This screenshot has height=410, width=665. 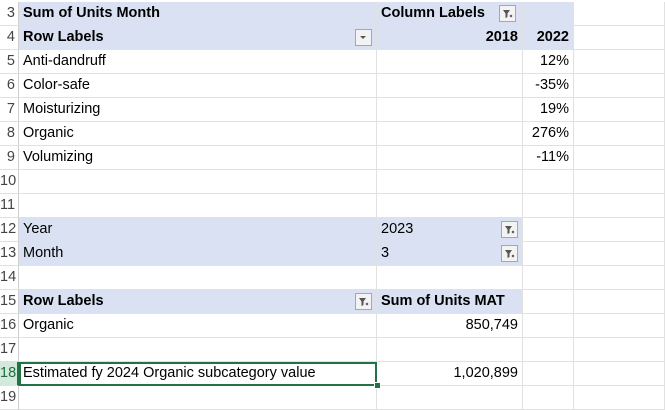 I want to click on pivot2-row-labels: Row Labels, so click(x=198, y=302).